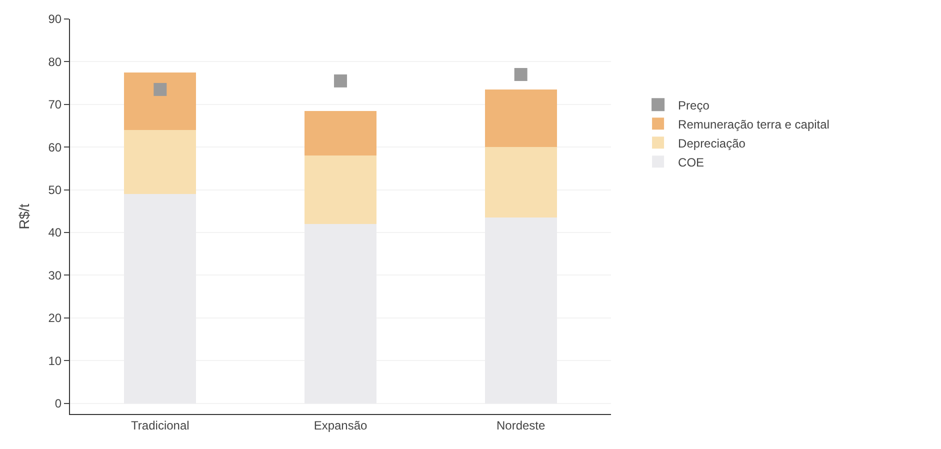 Image resolution: width=941 pixels, height=449 pixels. Describe the element at coordinates (55, 105) in the screenshot. I see `y-tick-label: 70` at that location.